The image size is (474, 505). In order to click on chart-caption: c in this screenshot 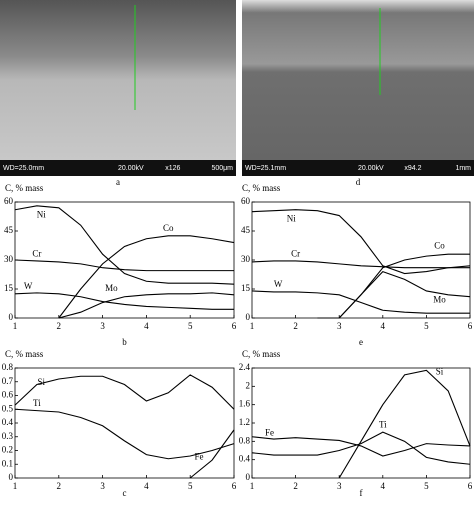, I will do `click(125, 493)`.